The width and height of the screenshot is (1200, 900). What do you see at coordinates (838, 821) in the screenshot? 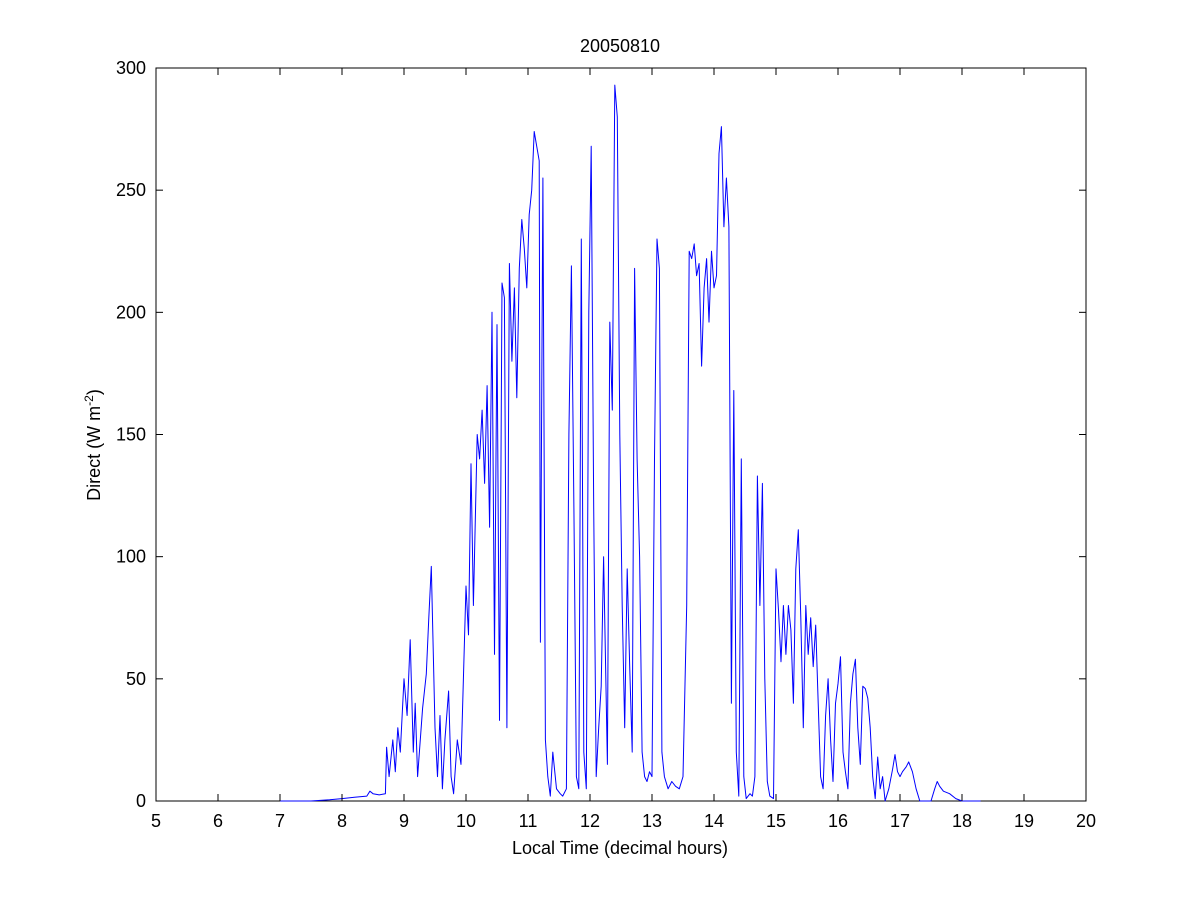
I see `x-tick-label: 16` at bounding box center [838, 821].